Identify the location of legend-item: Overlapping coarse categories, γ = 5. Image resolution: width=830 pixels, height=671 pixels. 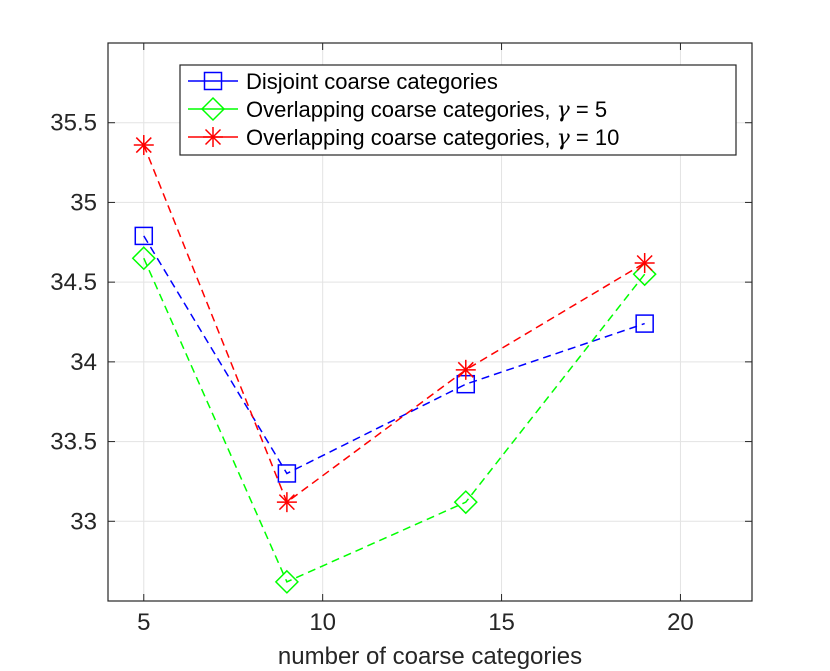
(397, 109).